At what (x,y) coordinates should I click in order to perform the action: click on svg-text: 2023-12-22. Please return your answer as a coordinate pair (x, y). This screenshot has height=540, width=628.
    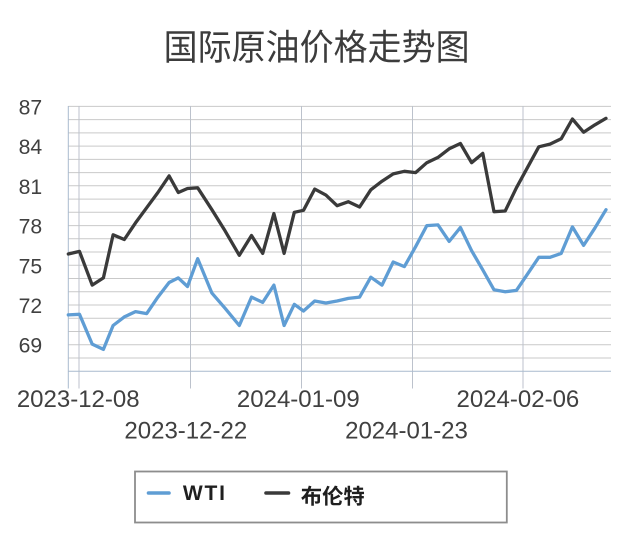
    Looking at the image, I should click on (185, 431).